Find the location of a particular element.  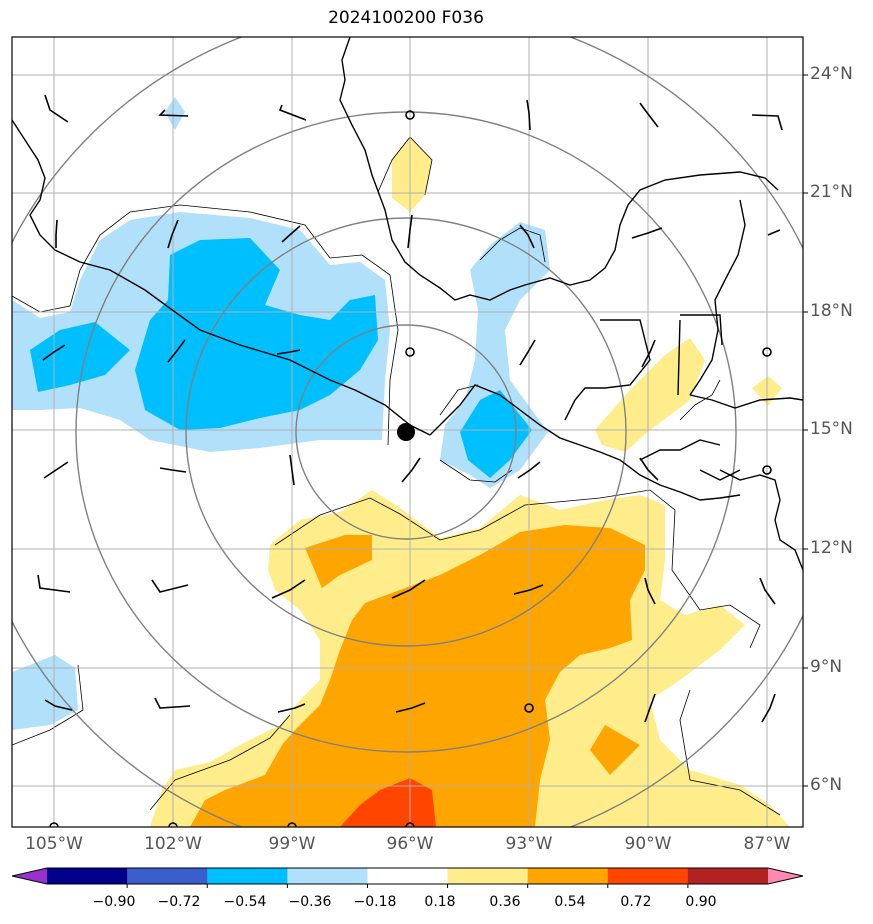

lat-label-24n: 24°N is located at coordinates (831, 74).